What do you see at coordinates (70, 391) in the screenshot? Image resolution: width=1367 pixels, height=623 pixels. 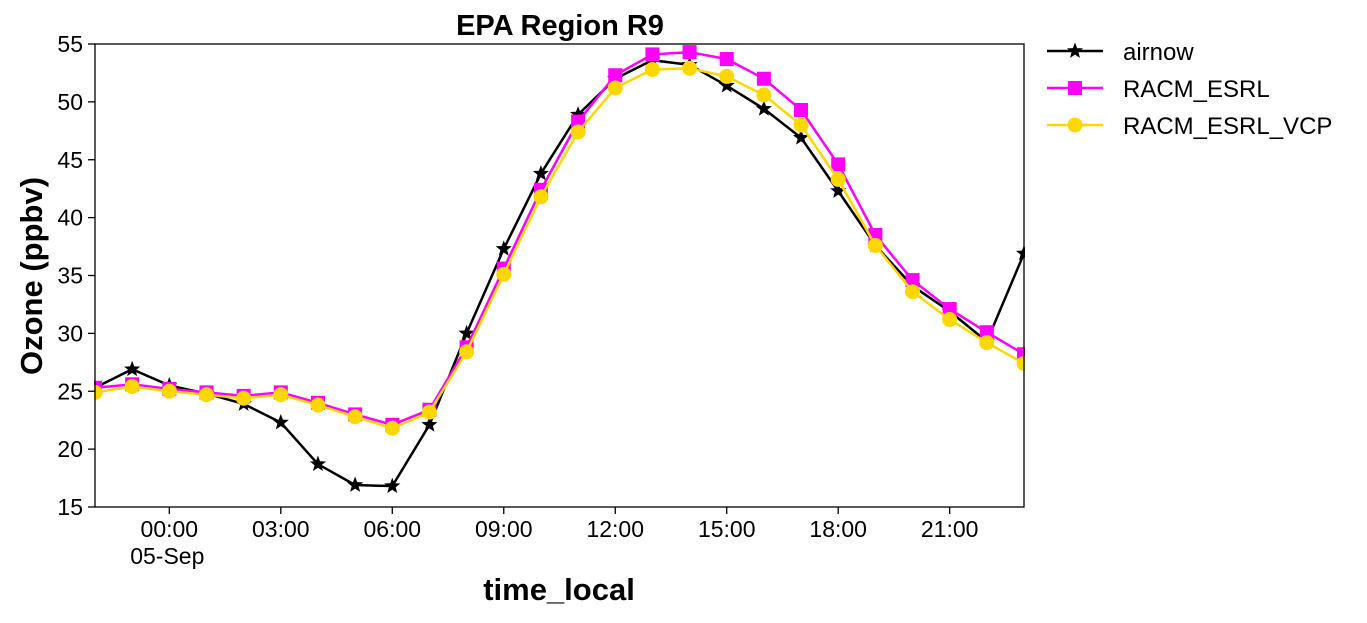 I see `y-tick-label: 25` at bounding box center [70, 391].